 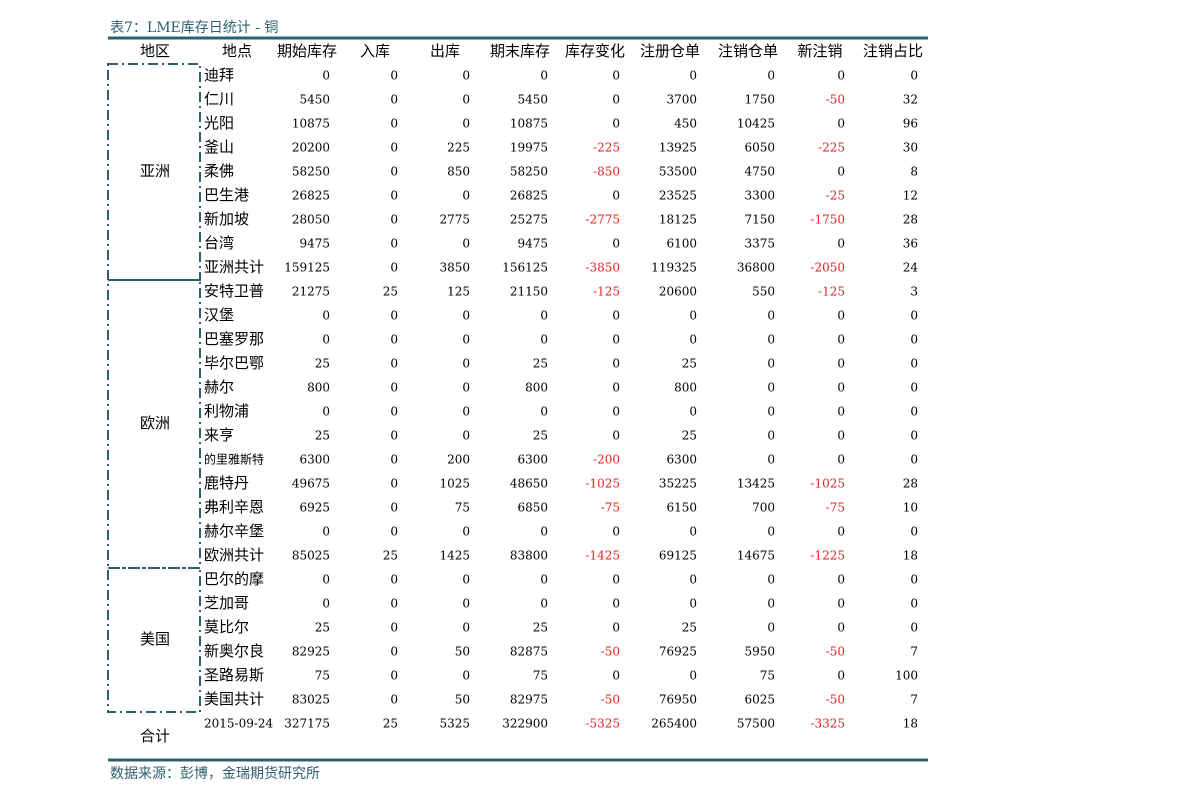 What do you see at coordinates (234, 267) in the screenshot?
I see `location: 亚洲共计` at bounding box center [234, 267].